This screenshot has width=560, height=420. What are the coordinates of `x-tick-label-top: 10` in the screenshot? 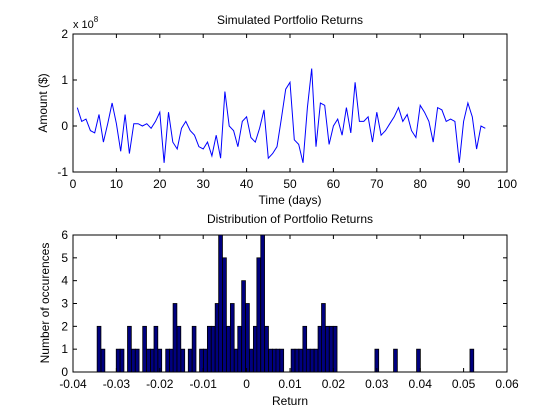 It's located at (117, 184).